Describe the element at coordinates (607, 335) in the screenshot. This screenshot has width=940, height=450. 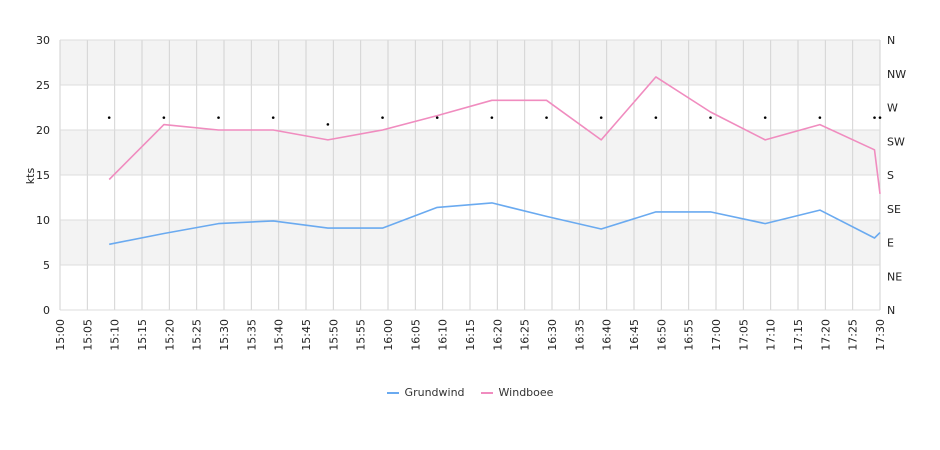
I see `x-tick-label: 16:40` at that location.